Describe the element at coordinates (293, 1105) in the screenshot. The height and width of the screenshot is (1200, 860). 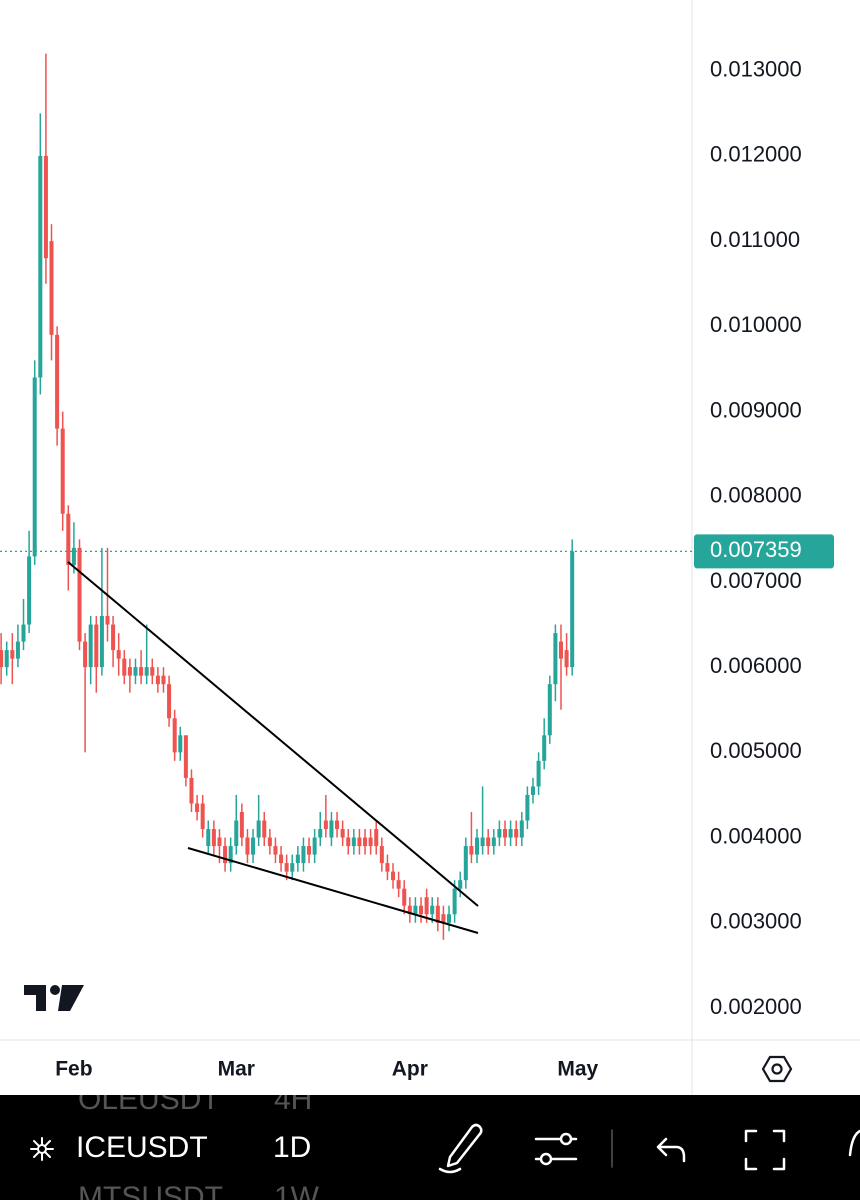
I see `interval-picker-item: 4H` at that location.